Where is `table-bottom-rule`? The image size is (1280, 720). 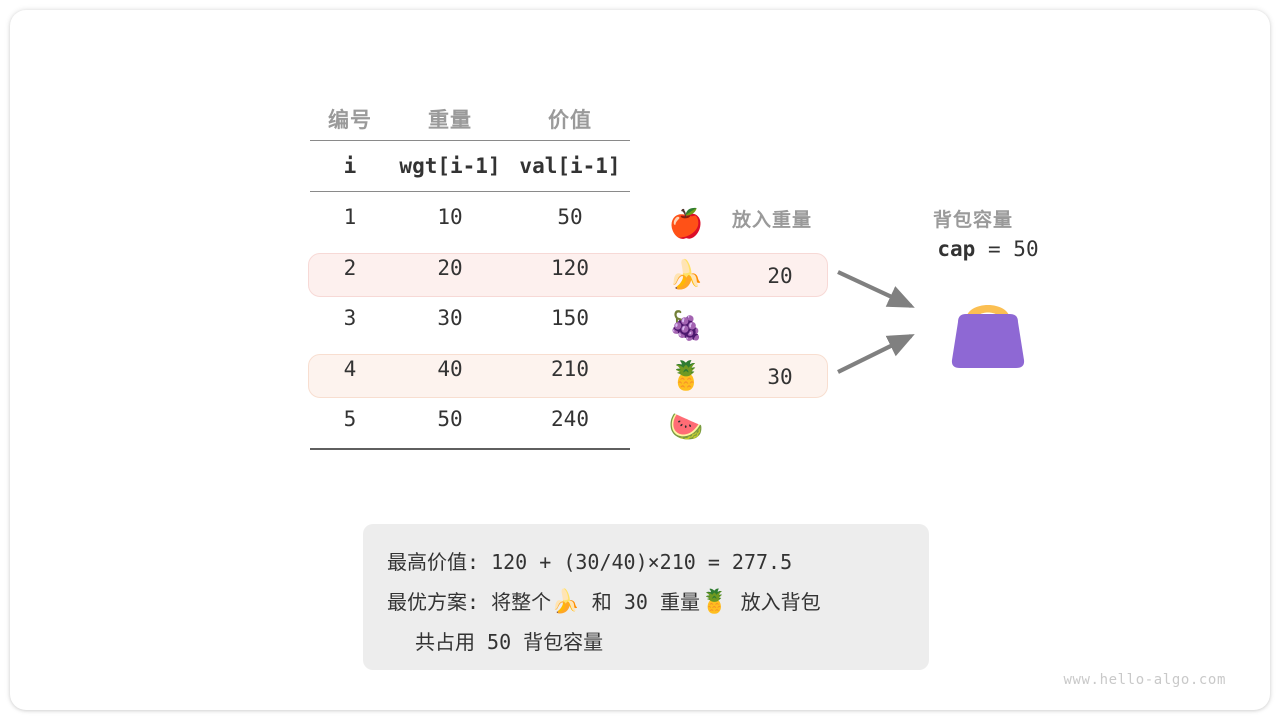
table-bottom-rule is located at coordinates (470, 449).